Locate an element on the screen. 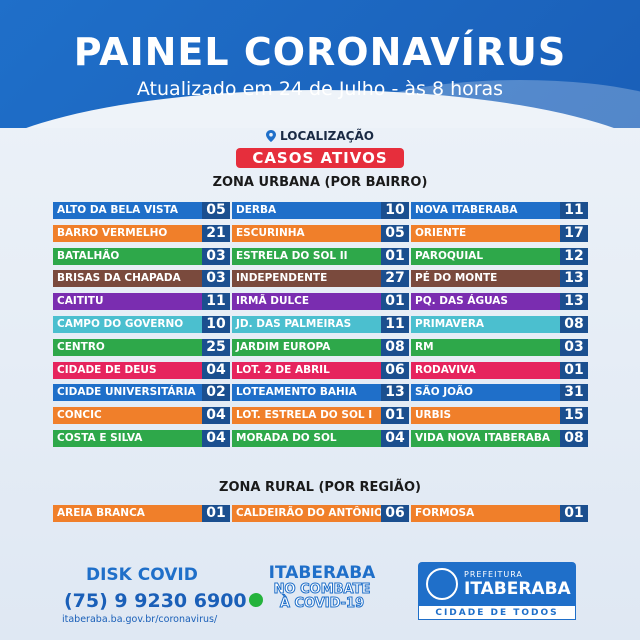 Image resolution: width=640 pixels, height=640 pixels. neighborhood-count: 02 is located at coordinates (216, 393).